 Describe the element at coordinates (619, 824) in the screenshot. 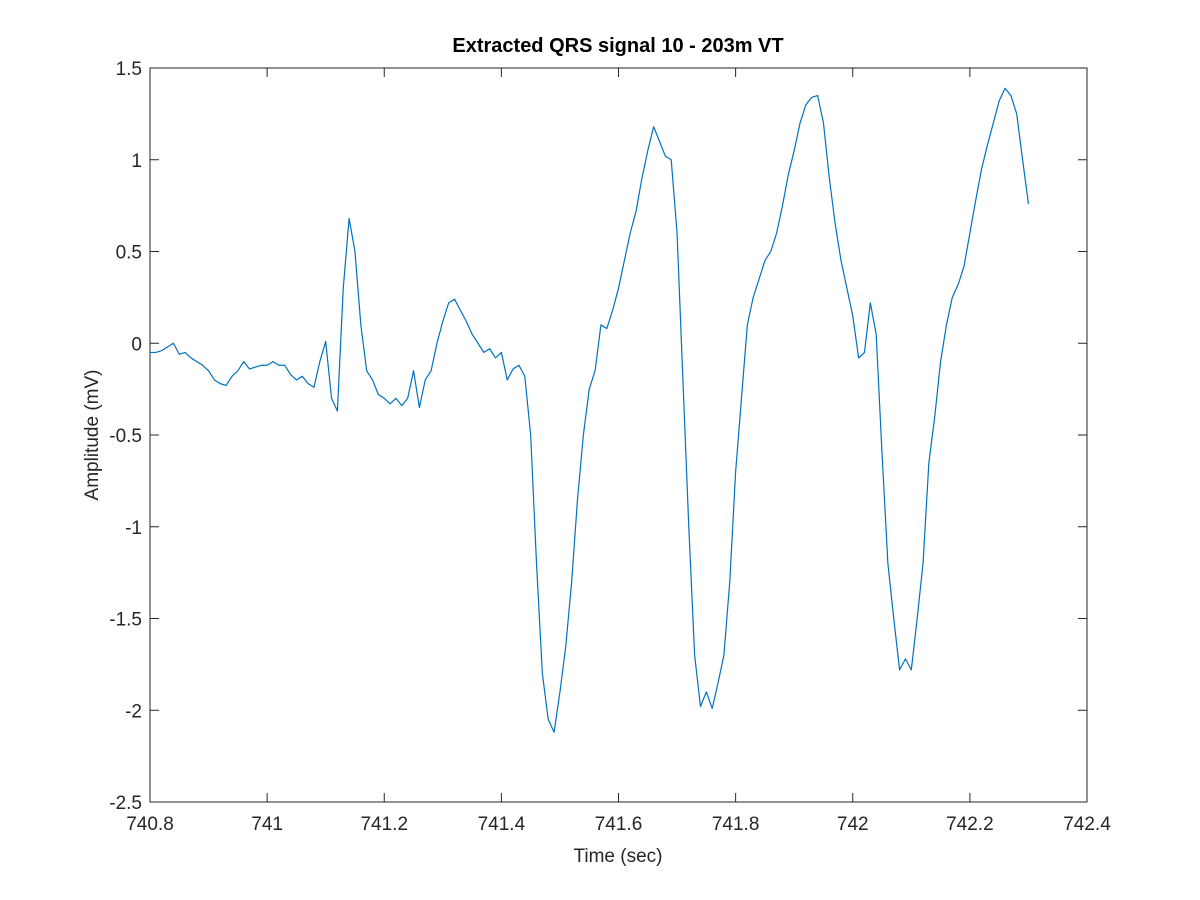

I see `x-tick-label: 741.6` at that location.